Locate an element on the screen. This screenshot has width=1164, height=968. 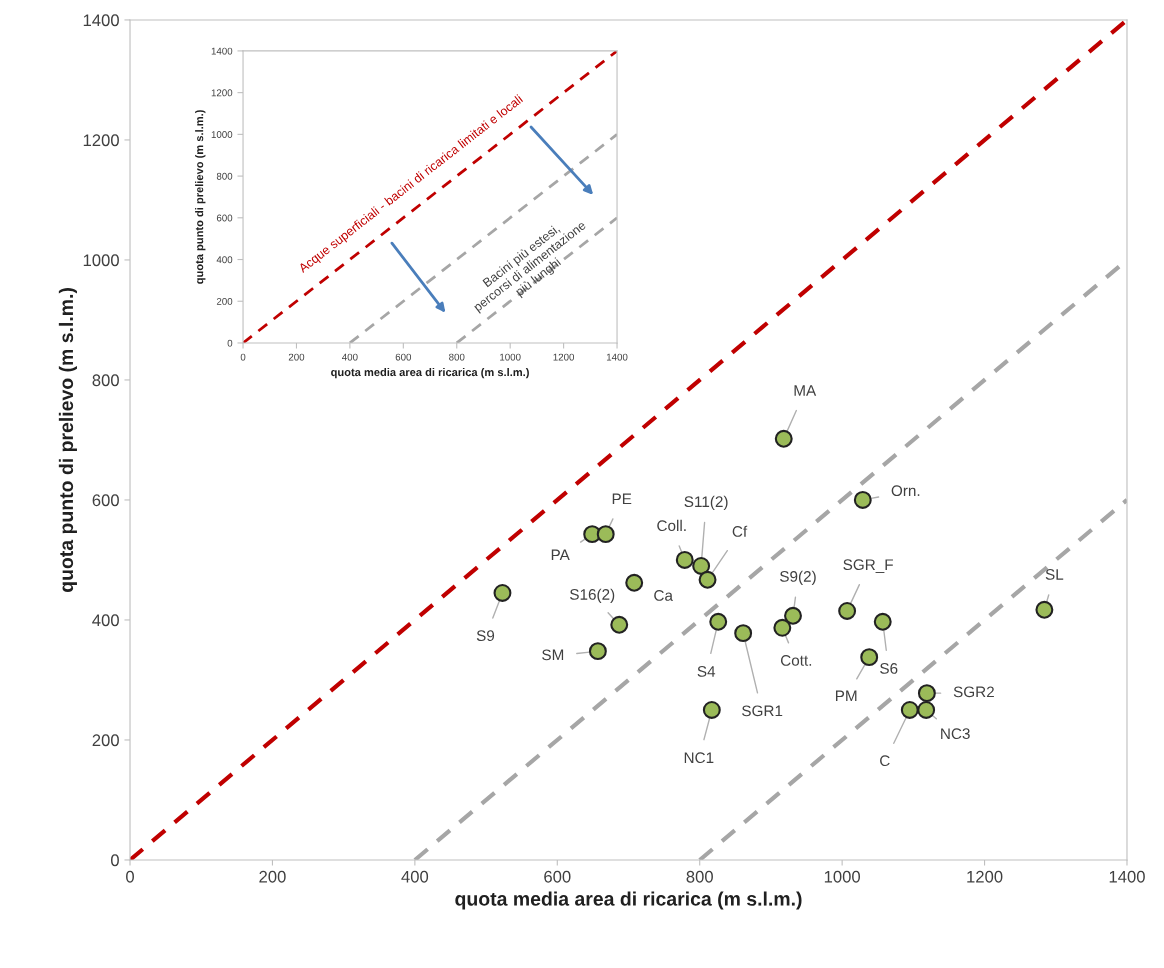
annotation: Orn. is located at coordinates (905, 491).